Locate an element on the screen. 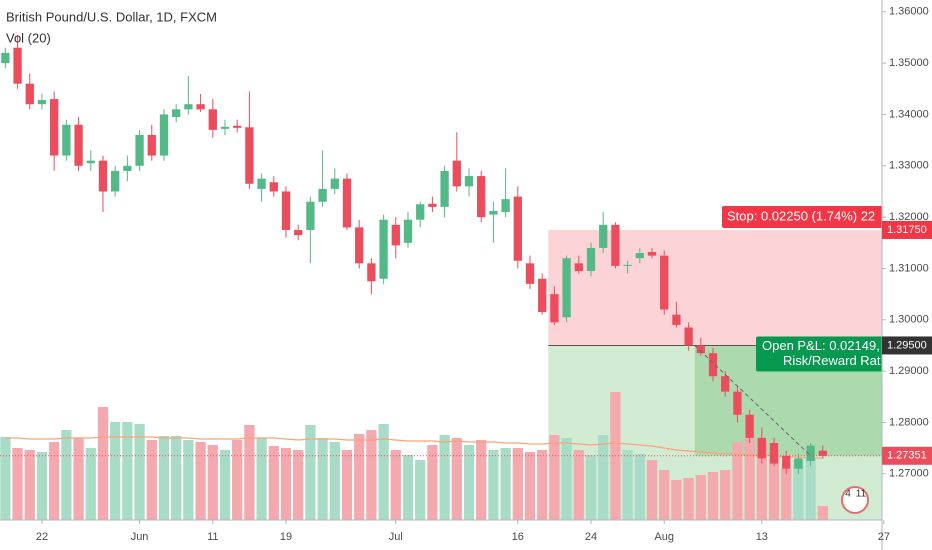  x-tick-label: 13 is located at coordinates (762, 537).